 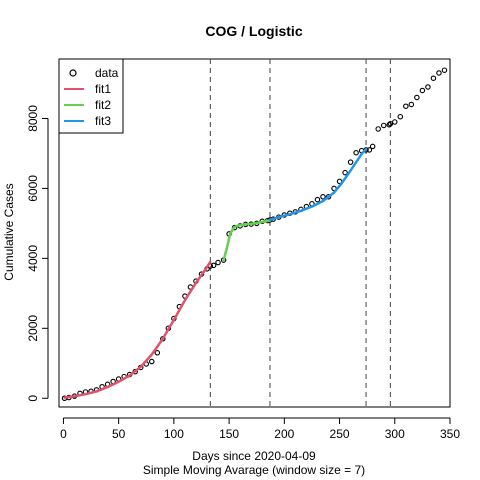 I want to click on y-axis-label: Cumulative Cases, so click(x=9, y=231).